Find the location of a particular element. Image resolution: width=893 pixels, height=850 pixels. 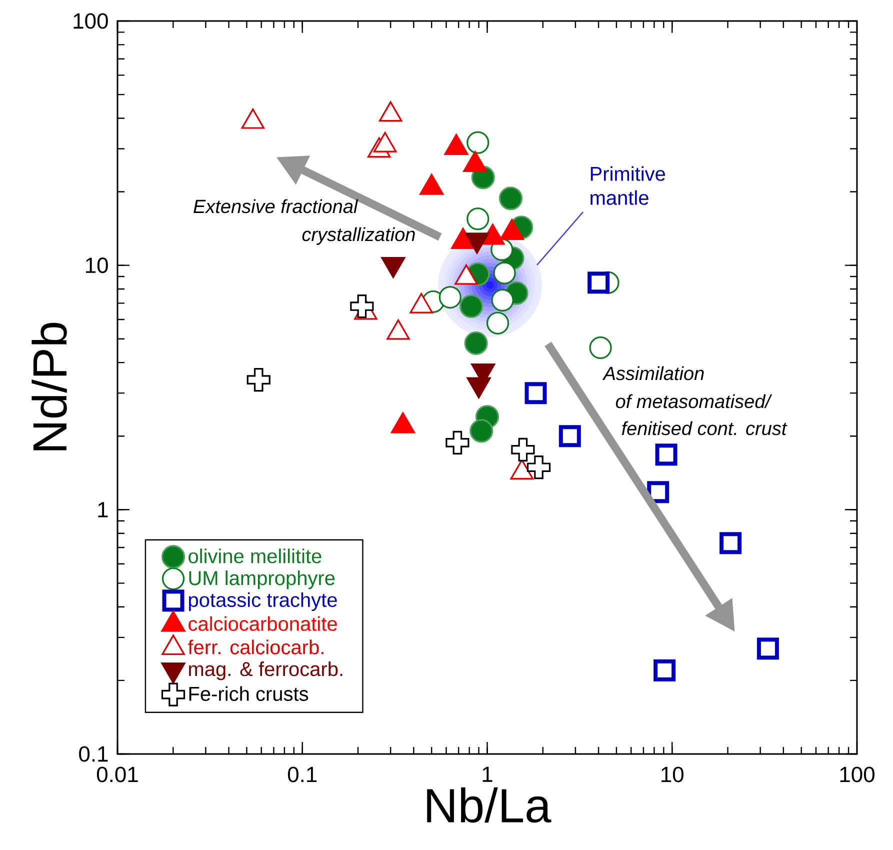

annotation: crystallization is located at coordinates (358, 236).